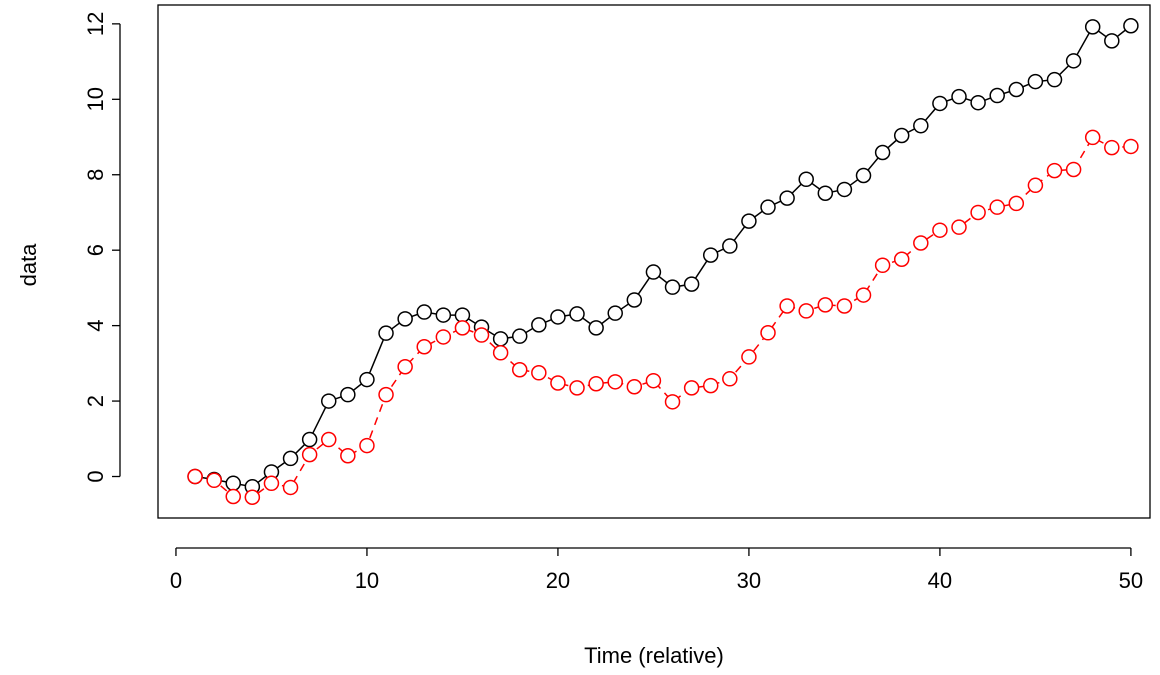  Describe the element at coordinates (654, 655) in the screenshot. I see `x-axis-label: Time (relative)` at that location.